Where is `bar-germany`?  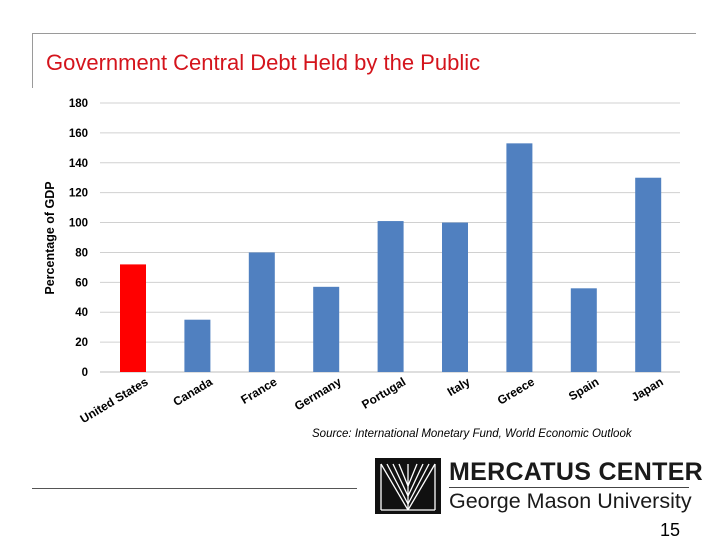 bar-germany is located at coordinates (326, 329).